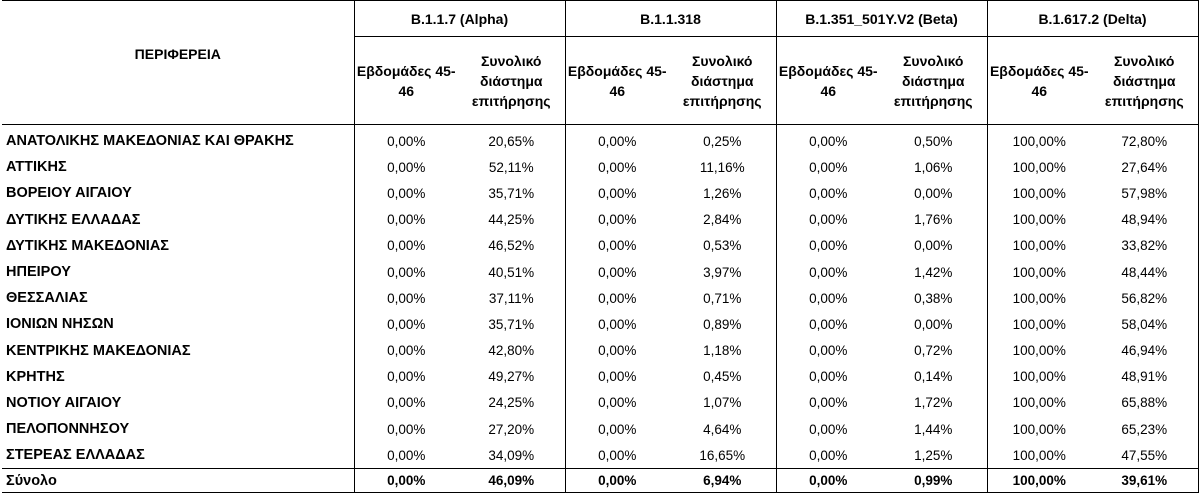  Describe the element at coordinates (512, 298) in the screenshot. I see `value-cell: 37,11%` at that location.